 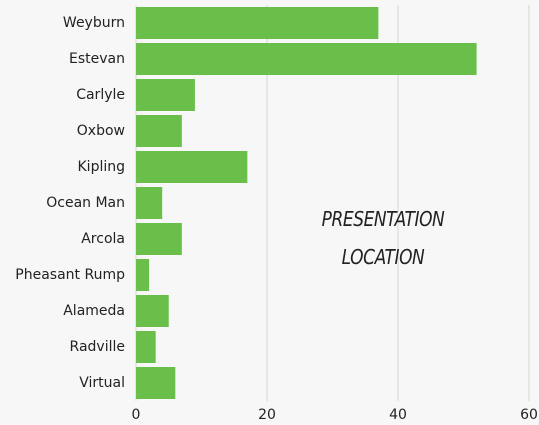 I want to click on y-tick-label: Ocean Man, so click(x=85, y=203).